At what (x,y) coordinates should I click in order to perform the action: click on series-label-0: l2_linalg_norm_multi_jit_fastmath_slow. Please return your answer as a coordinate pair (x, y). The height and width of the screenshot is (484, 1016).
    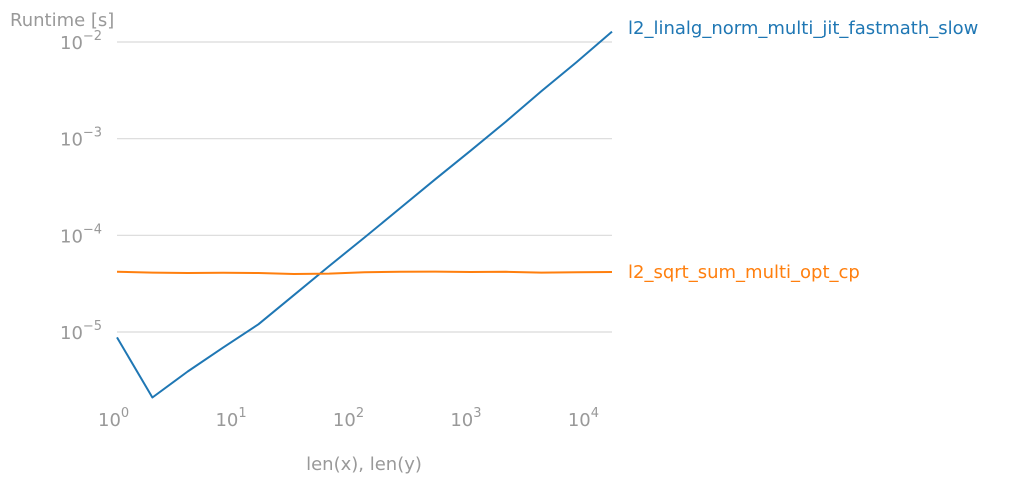
    Looking at the image, I should click on (803, 28).